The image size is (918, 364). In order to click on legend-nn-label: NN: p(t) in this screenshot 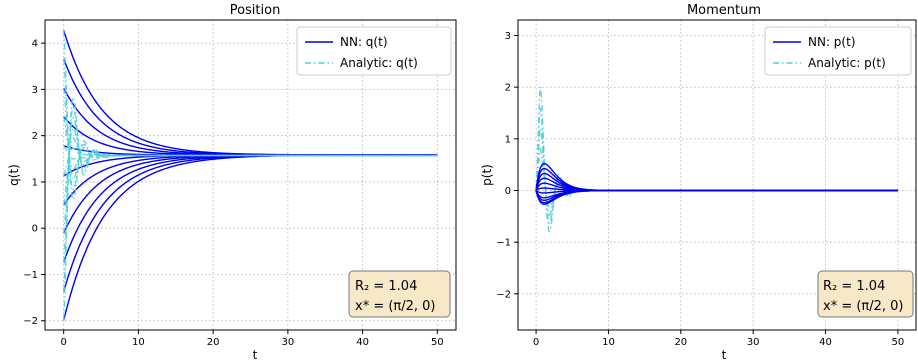, I will do `click(832, 42)`.